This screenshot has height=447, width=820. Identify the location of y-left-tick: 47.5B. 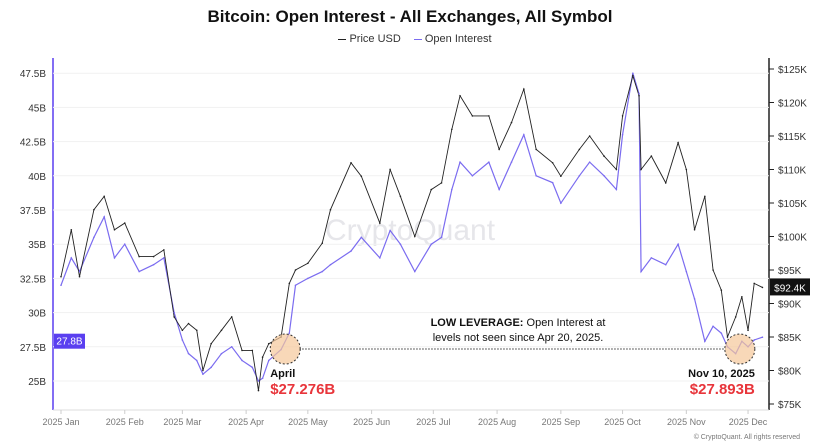
(33, 74).